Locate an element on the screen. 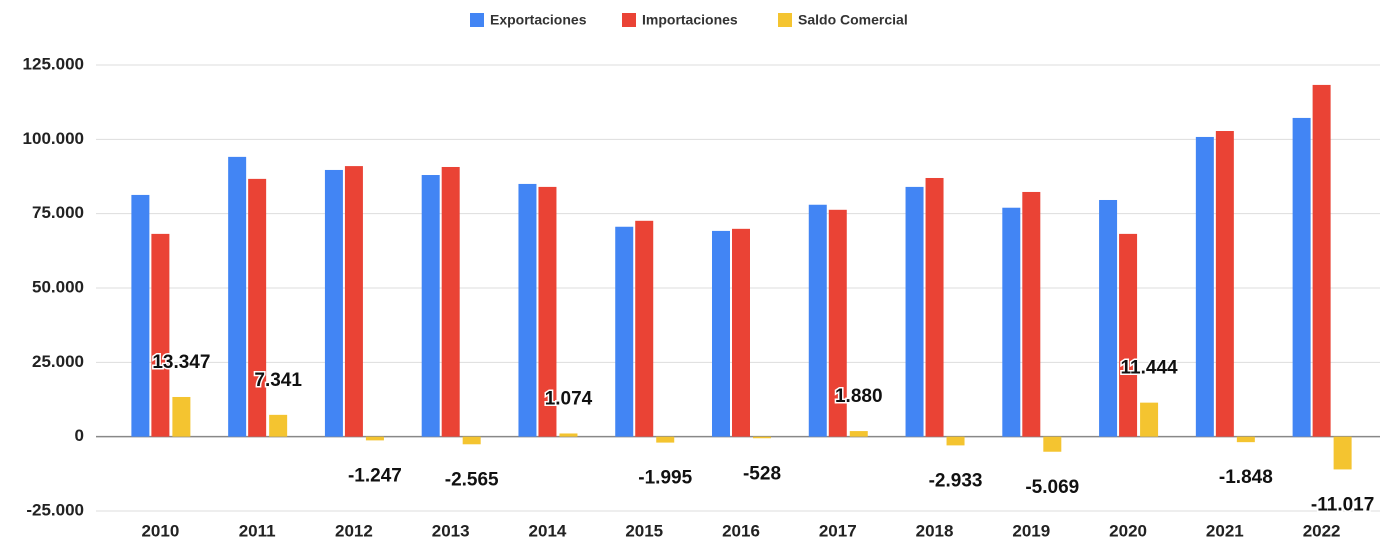 This screenshot has height=541, width=1382. legend-label: Importaciones is located at coordinates (690, 20).